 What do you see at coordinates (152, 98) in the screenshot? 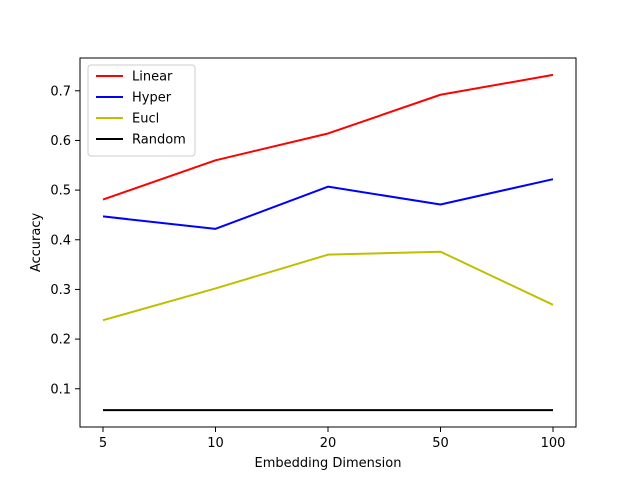
I see `legend-label-hyper: Hyper` at bounding box center [152, 98].